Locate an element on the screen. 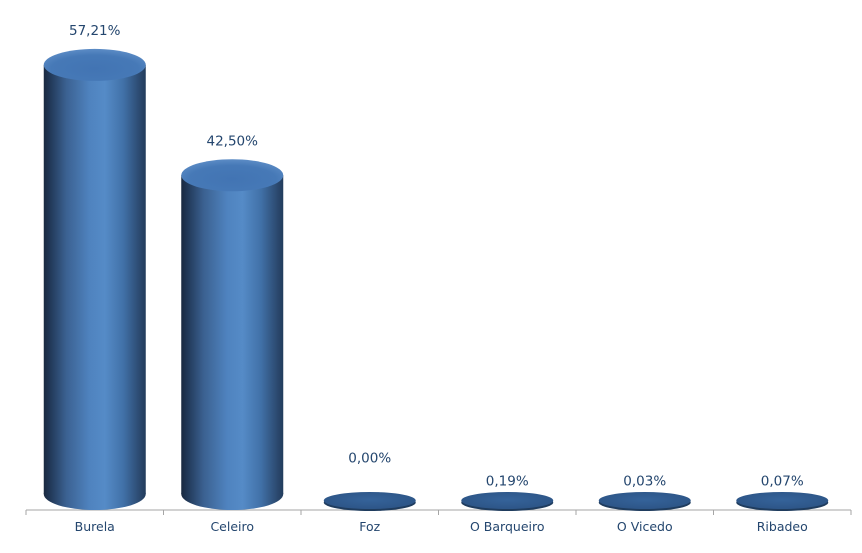 The width and height of the screenshot is (862, 553). category-label: O Barqueiro is located at coordinates (507, 526).